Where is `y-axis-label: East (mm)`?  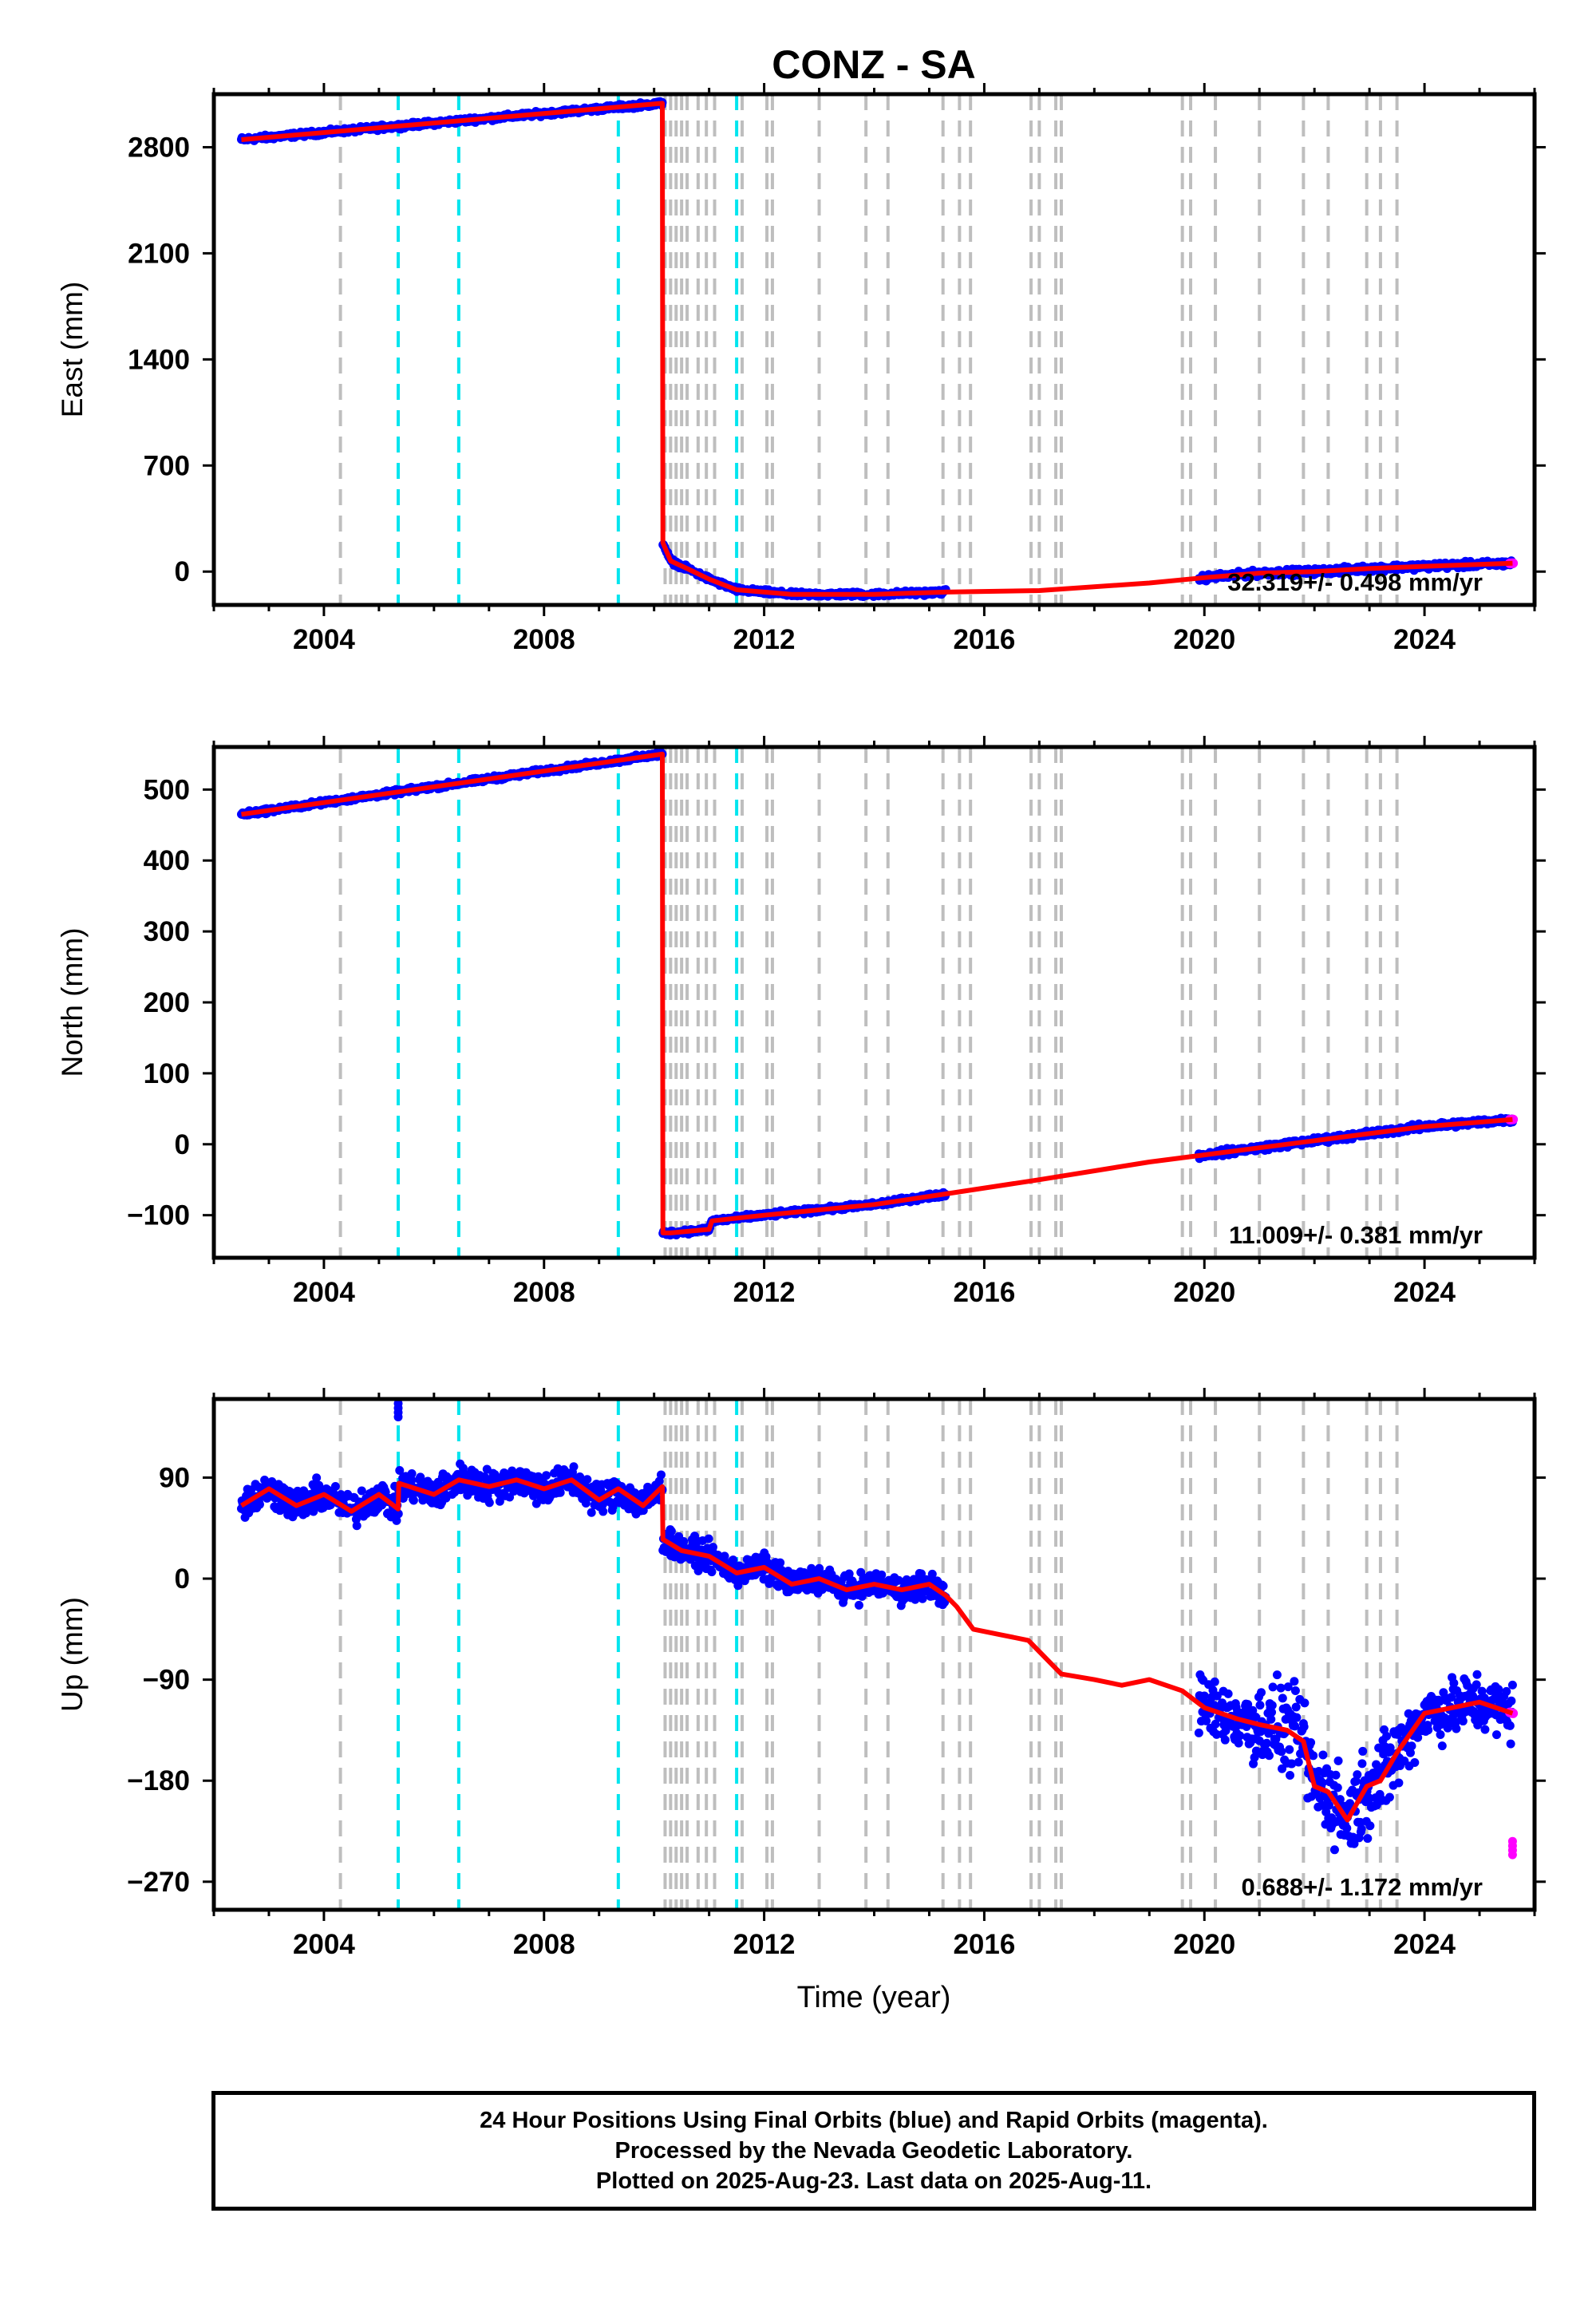
y-axis-label: East (mm) is located at coordinates (72, 350).